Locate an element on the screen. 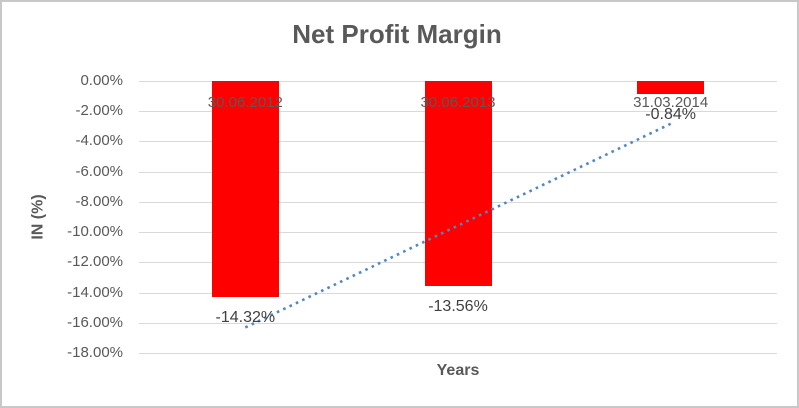  data-label: -0.84% is located at coordinates (670, 114).